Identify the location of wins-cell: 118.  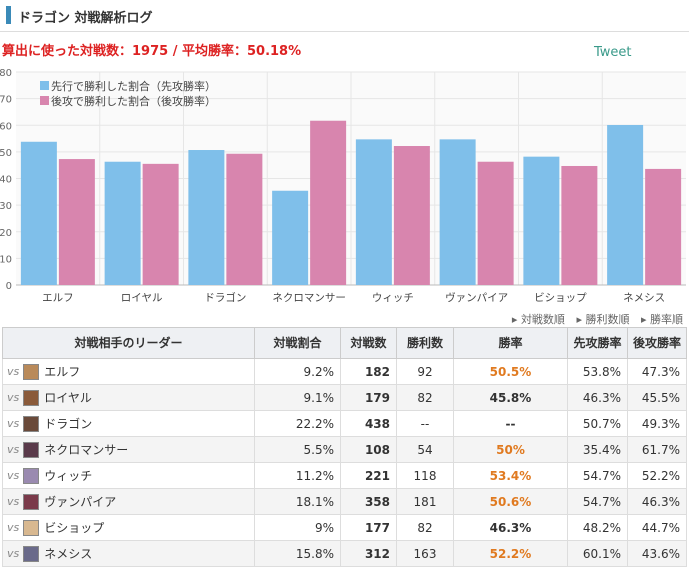
(425, 475).